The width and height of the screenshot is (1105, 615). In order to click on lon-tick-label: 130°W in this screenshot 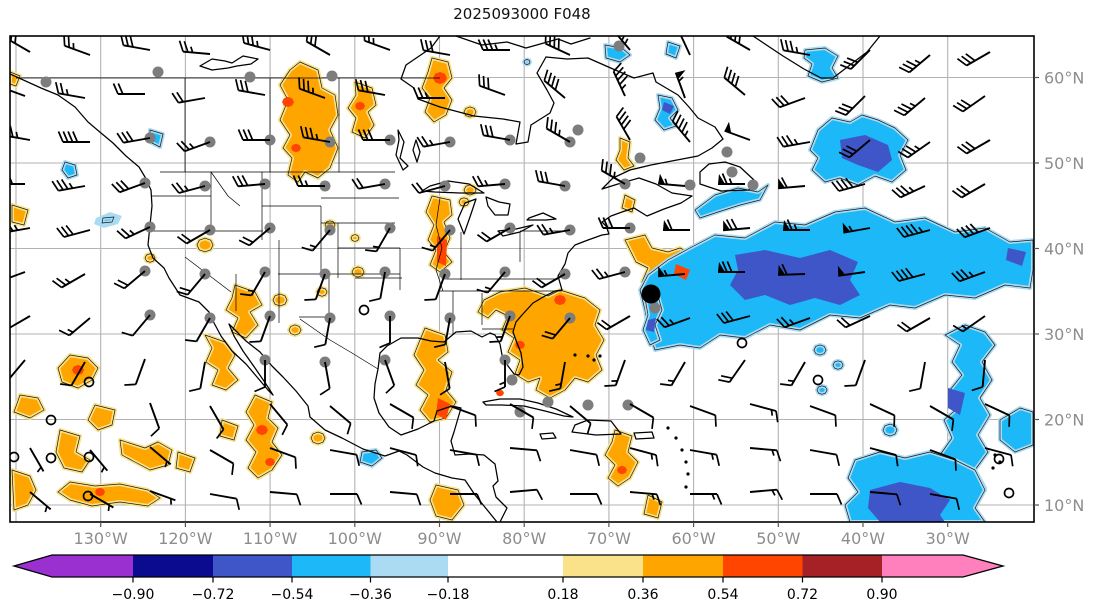, I will do `click(101, 538)`.